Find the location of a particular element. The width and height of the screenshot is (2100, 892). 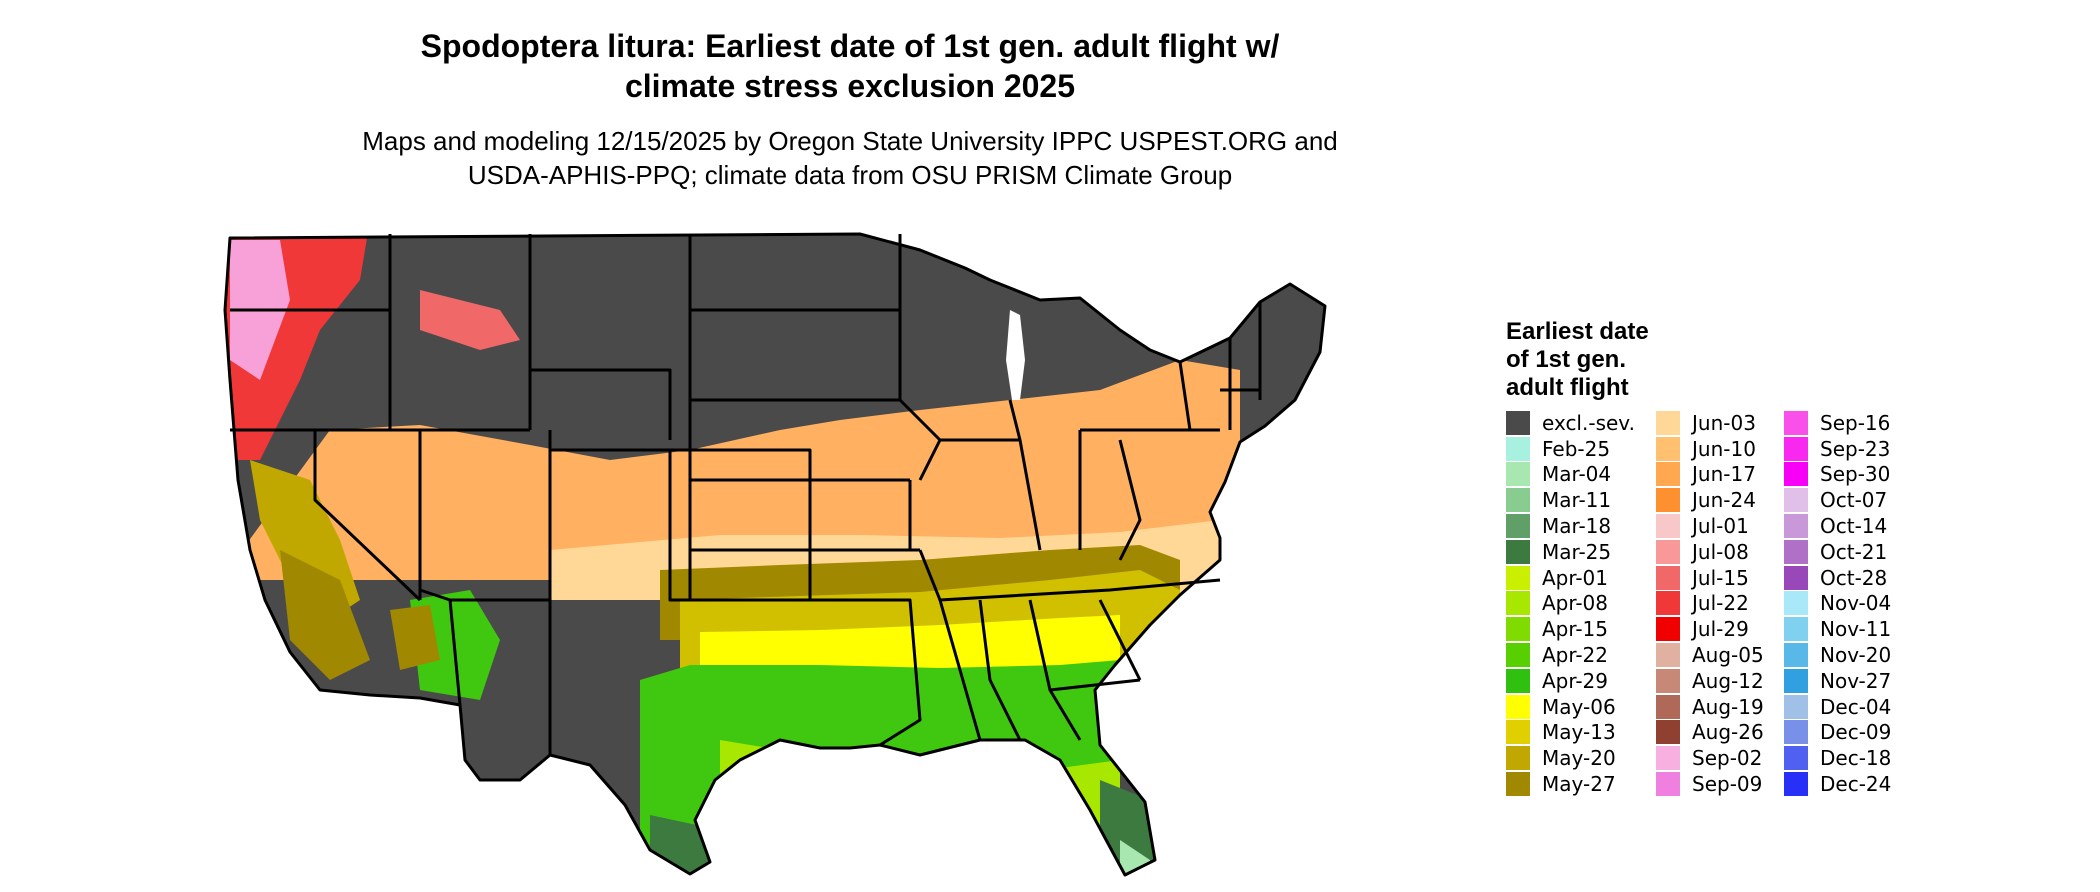

legend-label: Jul-01 is located at coordinates (1720, 526).